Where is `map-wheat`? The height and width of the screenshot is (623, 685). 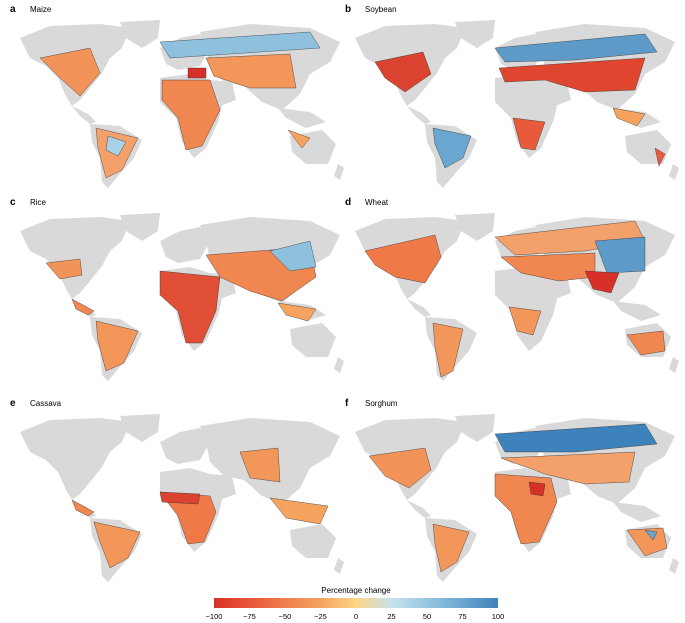
map-wheat is located at coordinates (517, 297).